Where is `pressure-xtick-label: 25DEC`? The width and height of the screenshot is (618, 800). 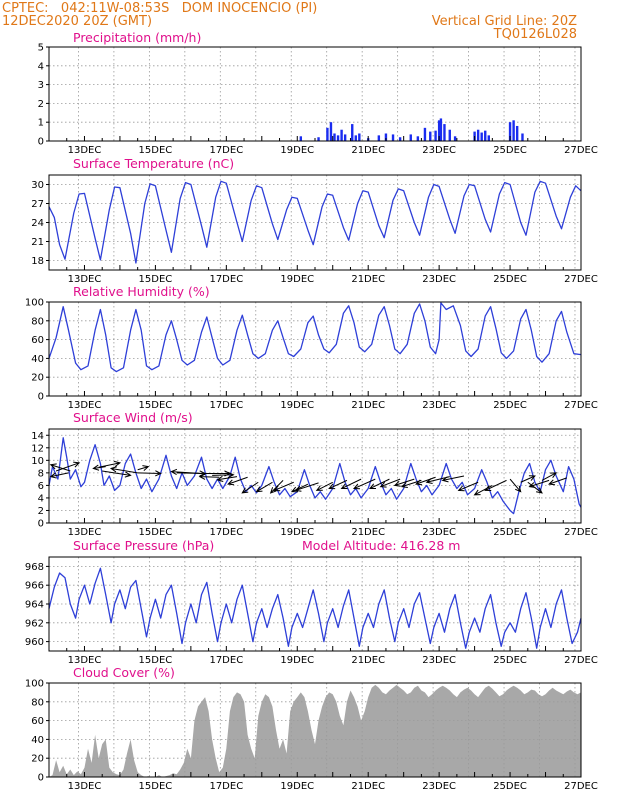 pressure-xtick-label: 25DEC is located at coordinates (510, 660).